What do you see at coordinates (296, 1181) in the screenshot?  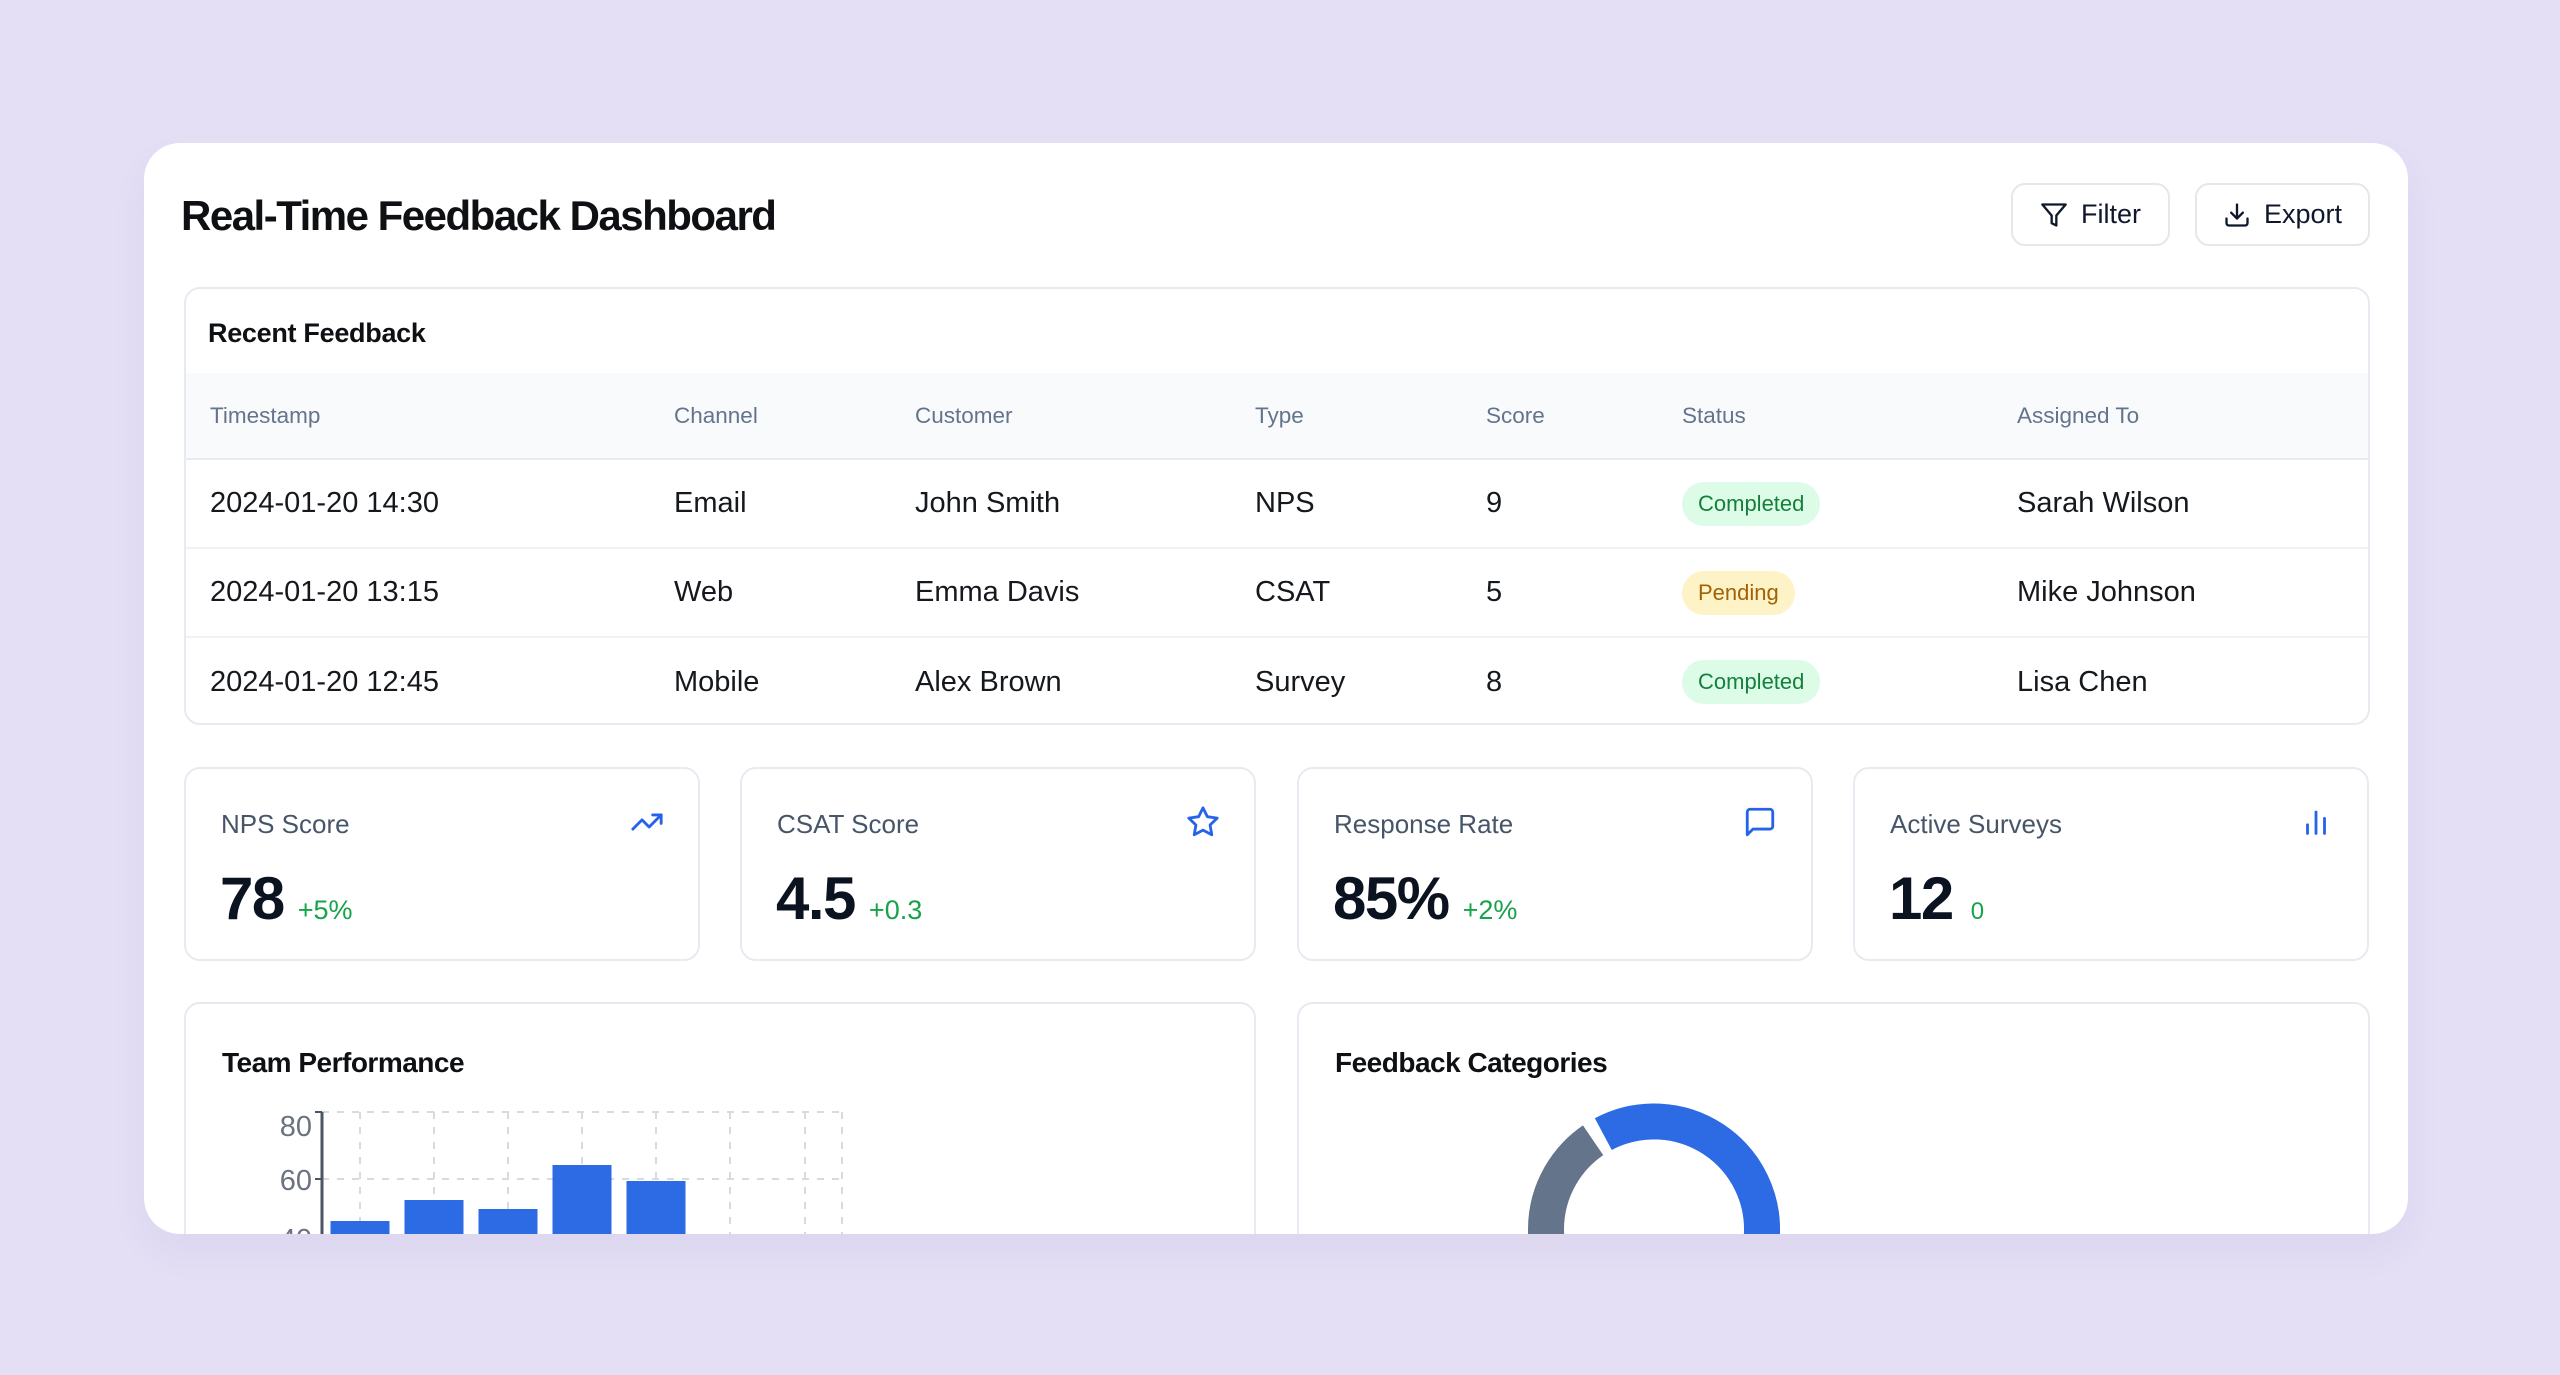 I see `svg-text: 60` at bounding box center [296, 1181].